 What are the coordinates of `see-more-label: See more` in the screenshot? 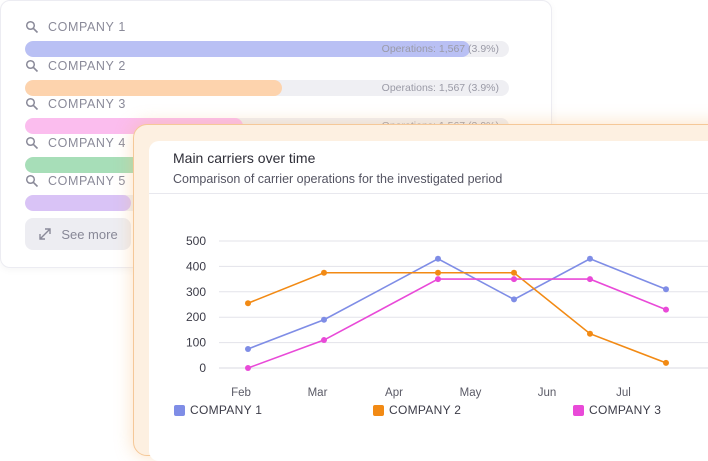 It's located at (89, 234).